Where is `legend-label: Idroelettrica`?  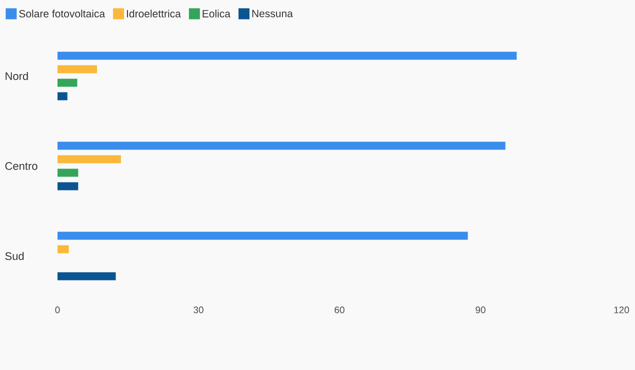 legend-label: Idroelettrica is located at coordinates (154, 14).